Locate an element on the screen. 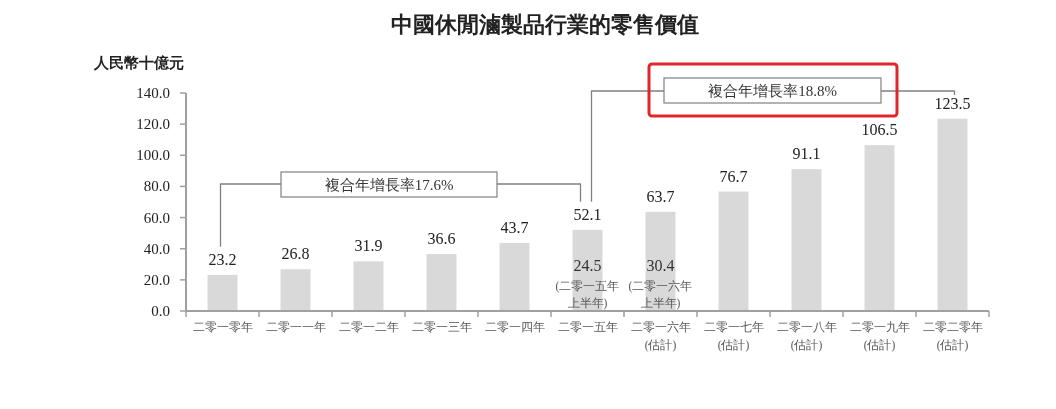 This screenshot has width=1056, height=409. annotation: 複合年增長率17.6% is located at coordinates (389, 185).